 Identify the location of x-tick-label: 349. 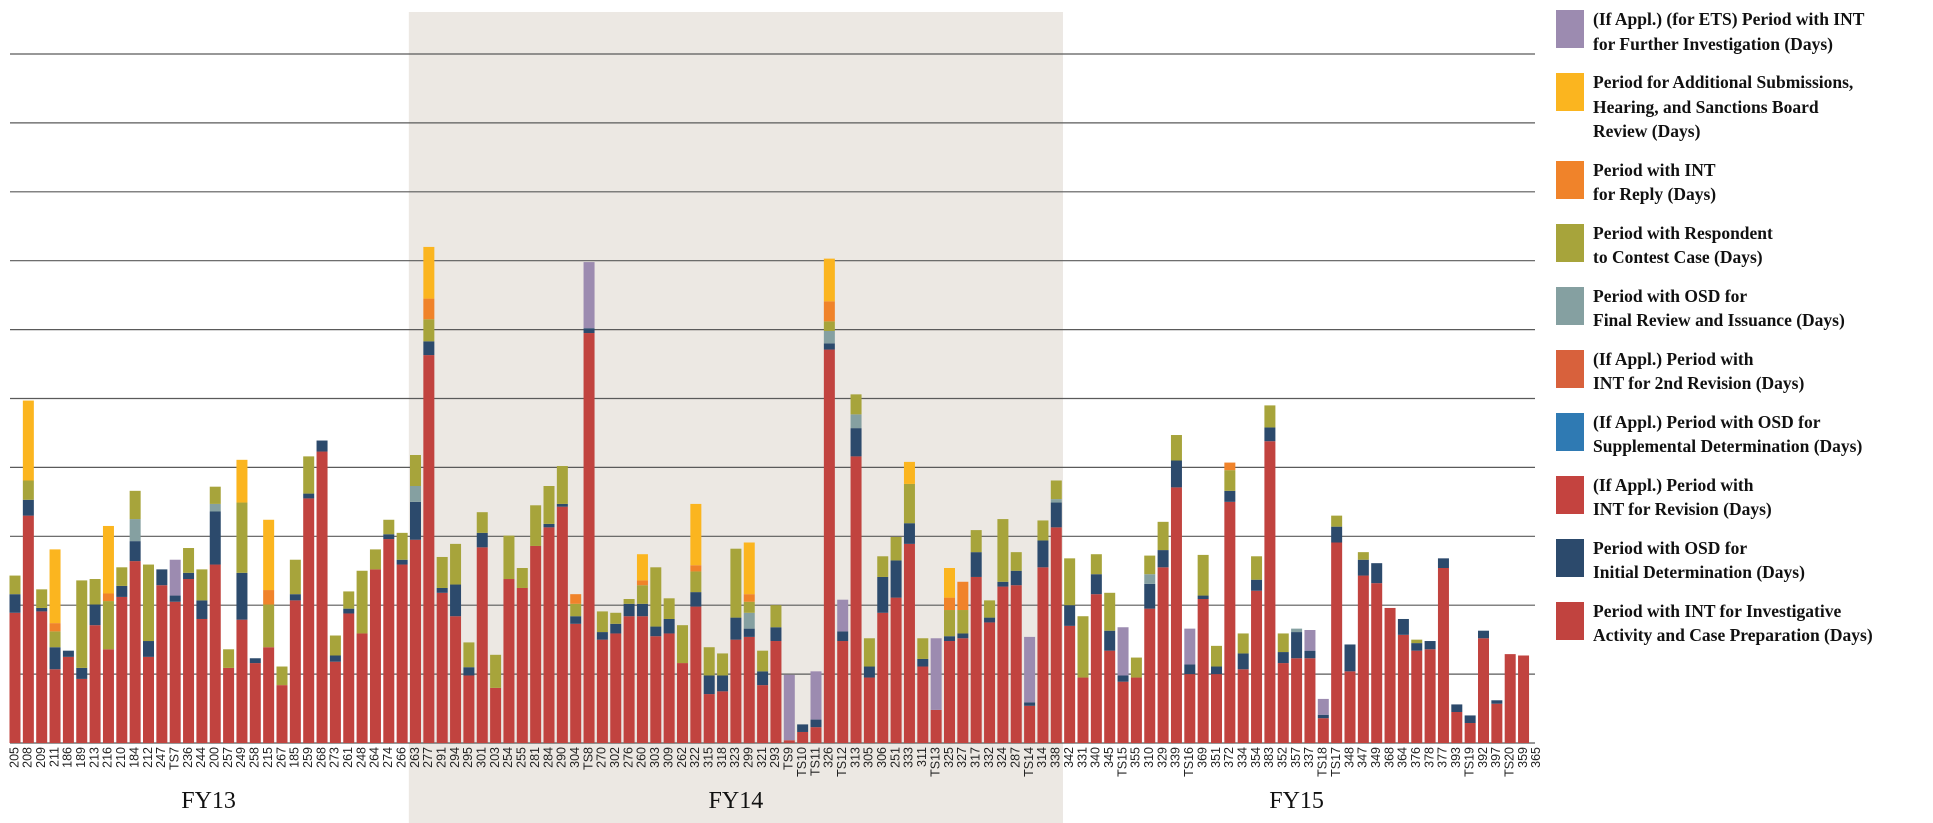
(1376, 757).